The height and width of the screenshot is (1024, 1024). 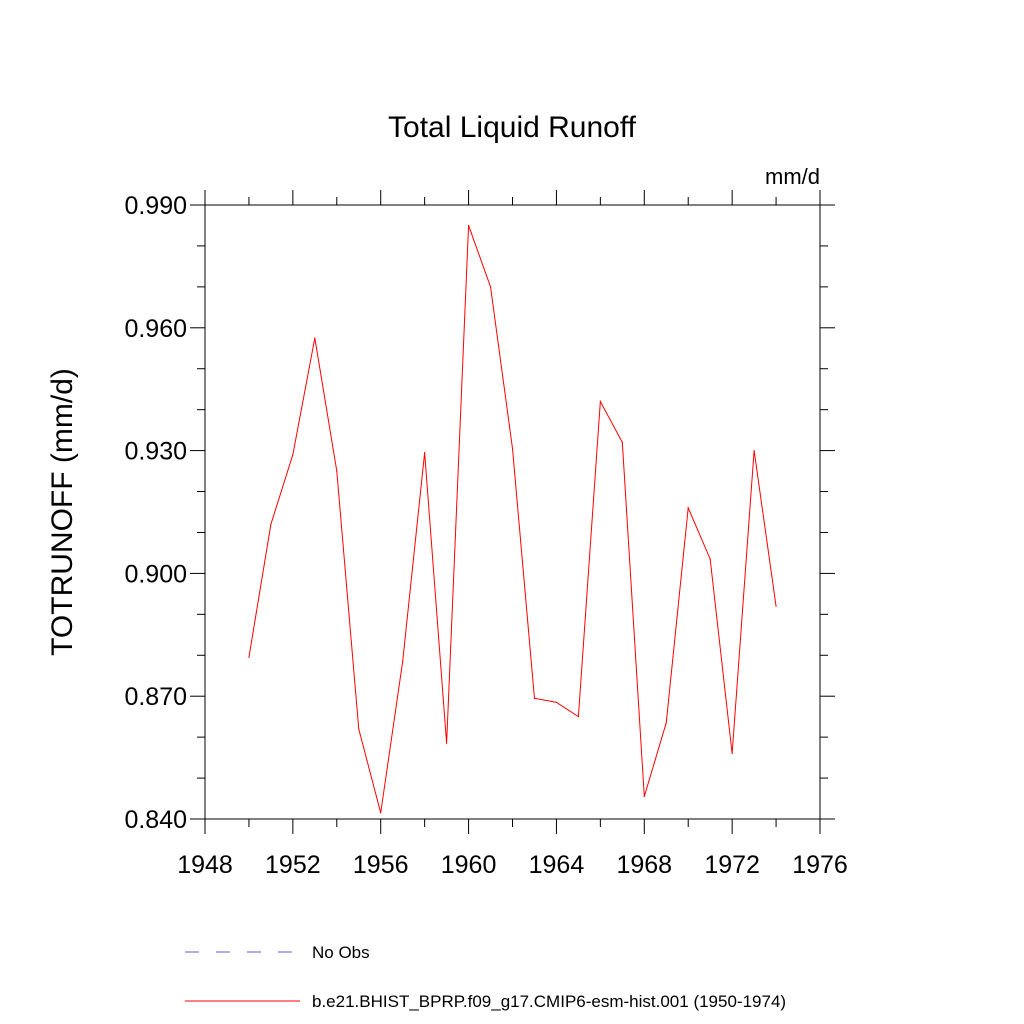 What do you see at coordinates (732, 865) in the screenshot?
I see `x-tick-label: 1972` at bounding box center [732, 865].